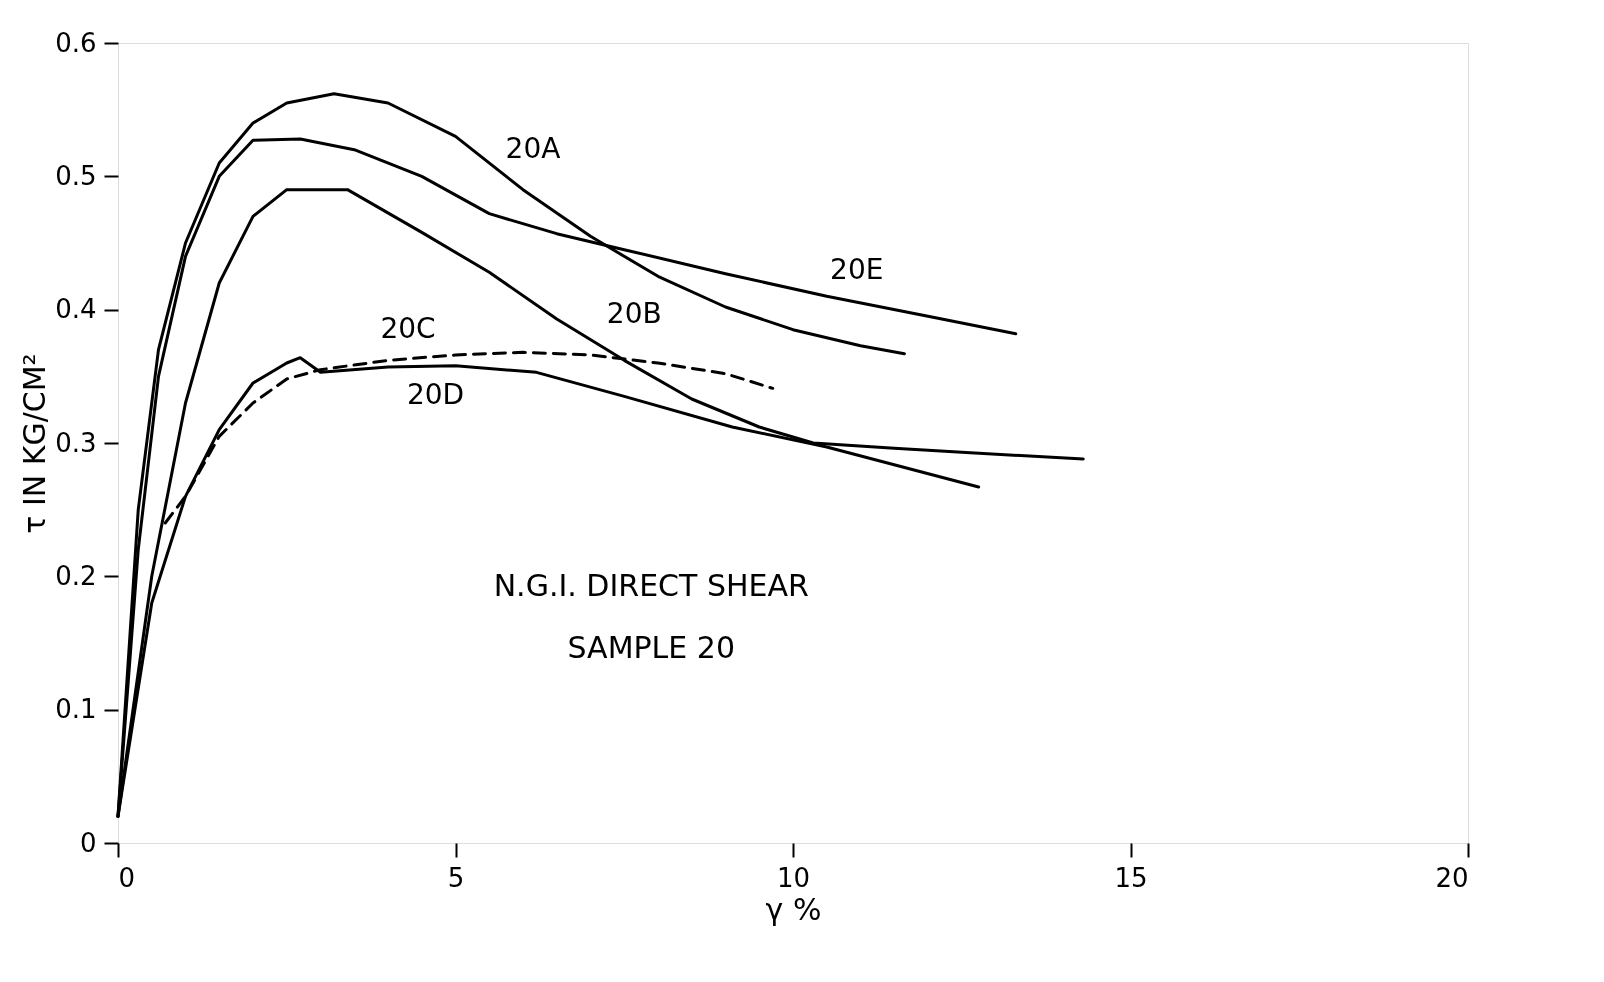 The image size is (1604, 982). I want to click on x-tick-label: 10, so click(793, 877).